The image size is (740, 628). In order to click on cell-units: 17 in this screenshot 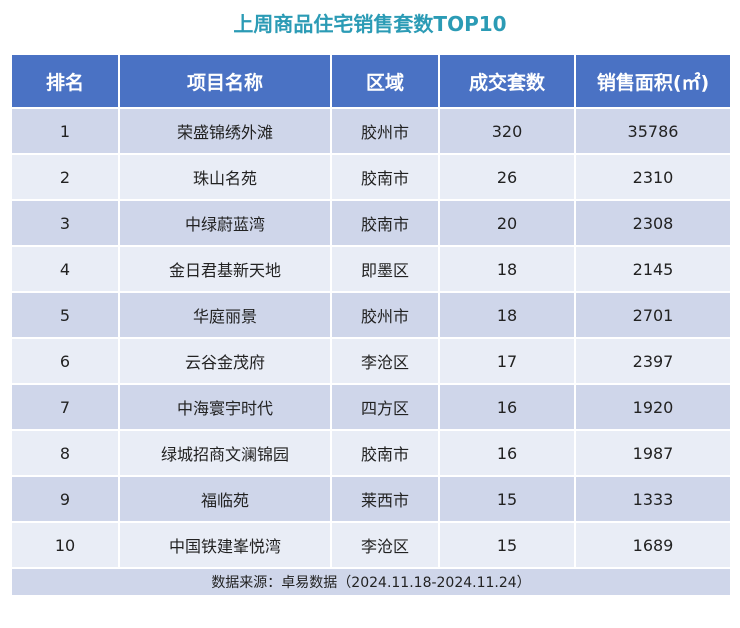, I will do `click(507, 361)`.